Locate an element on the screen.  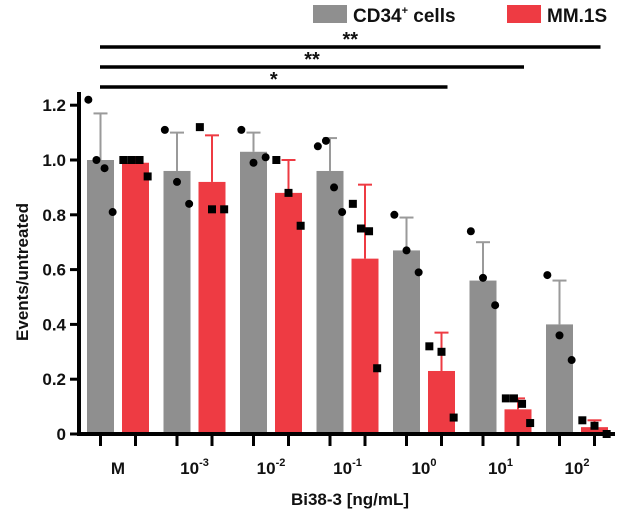
x-tick-label: M is located at coordinates (118, 468).